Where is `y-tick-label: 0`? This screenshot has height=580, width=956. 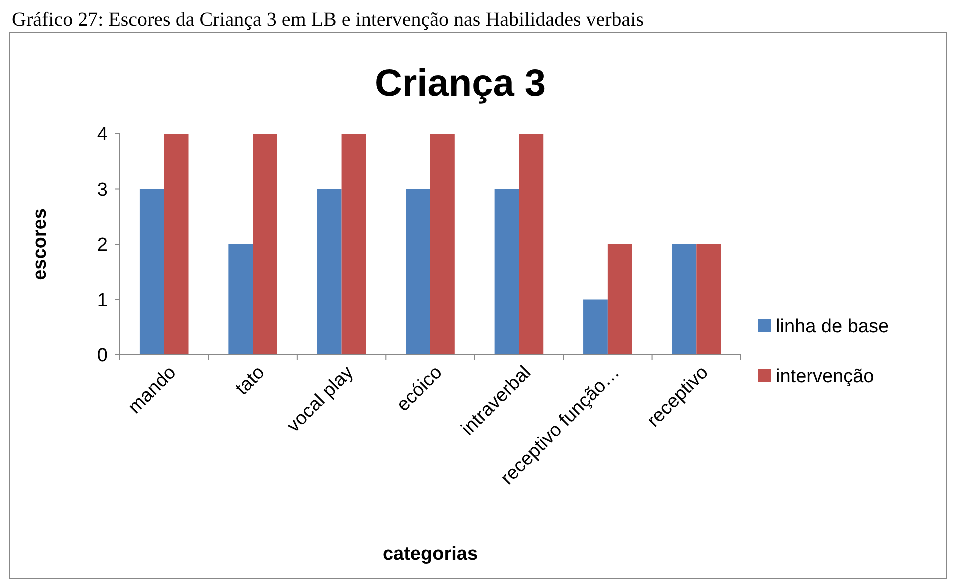 y-tick-label: 0 is located at coordinates (102, 356).